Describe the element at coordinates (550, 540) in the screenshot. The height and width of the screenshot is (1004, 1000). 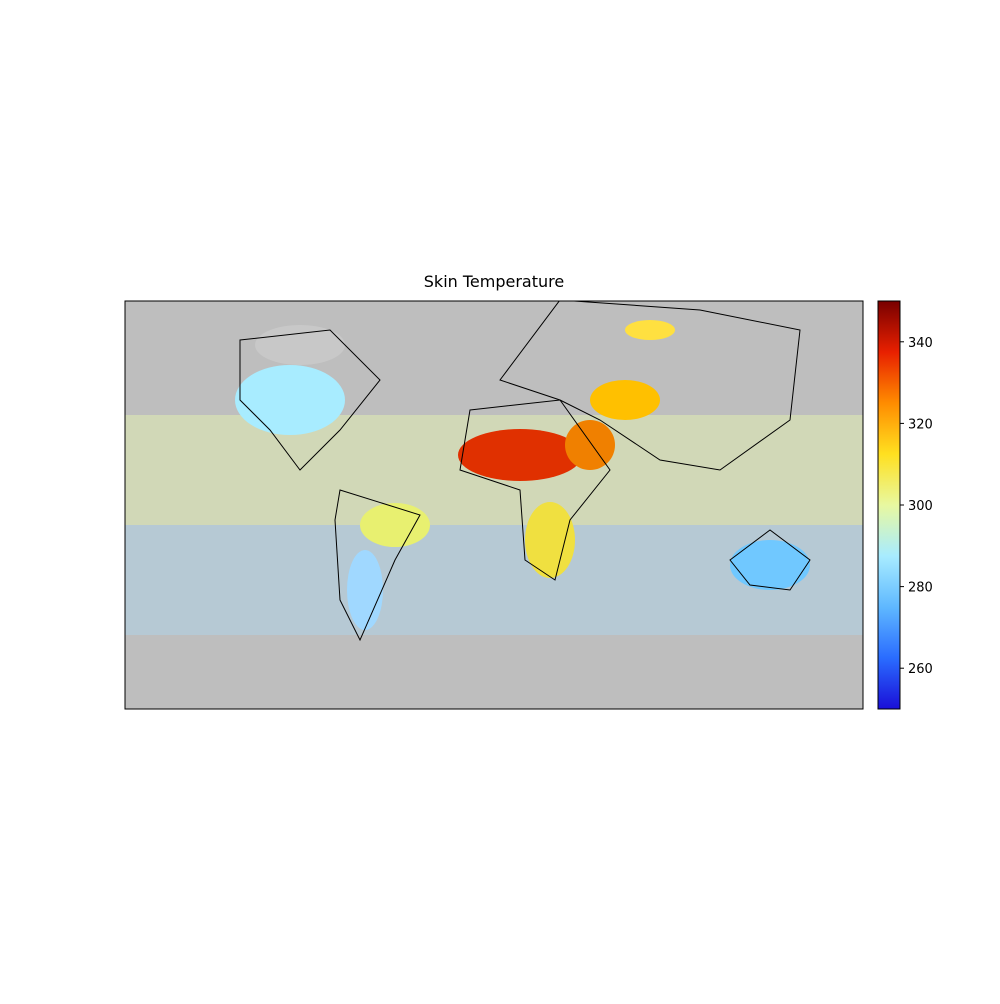
I see `southern-africa` at that location.